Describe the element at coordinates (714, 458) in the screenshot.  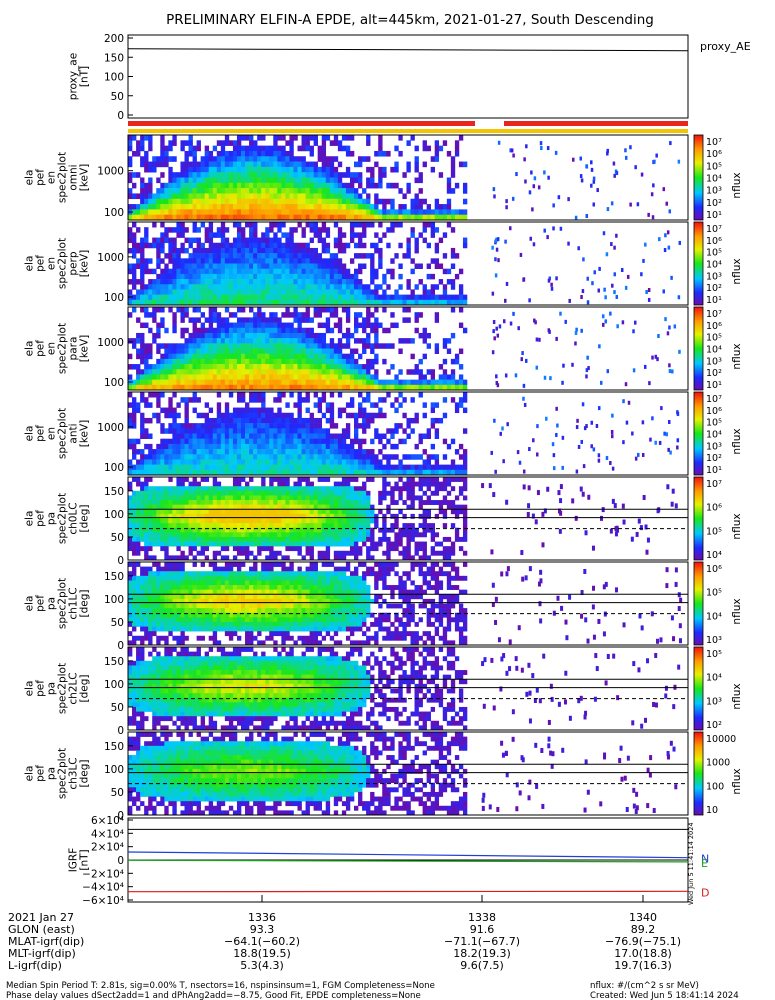
I see `spec-en-anti-cbtick-5: 10²` at that location.